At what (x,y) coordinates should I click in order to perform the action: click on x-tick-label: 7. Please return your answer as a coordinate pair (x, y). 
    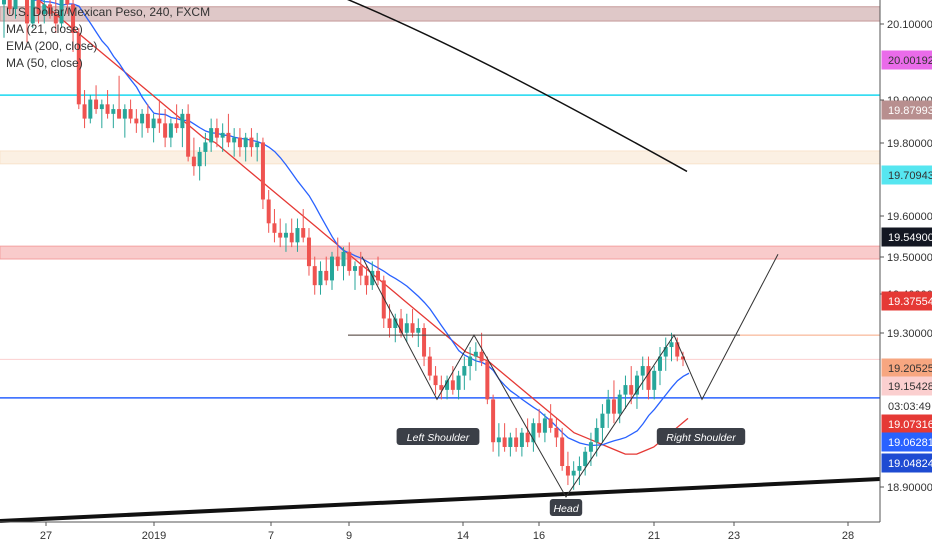
    Looking at the image, I should click on (271, 536).